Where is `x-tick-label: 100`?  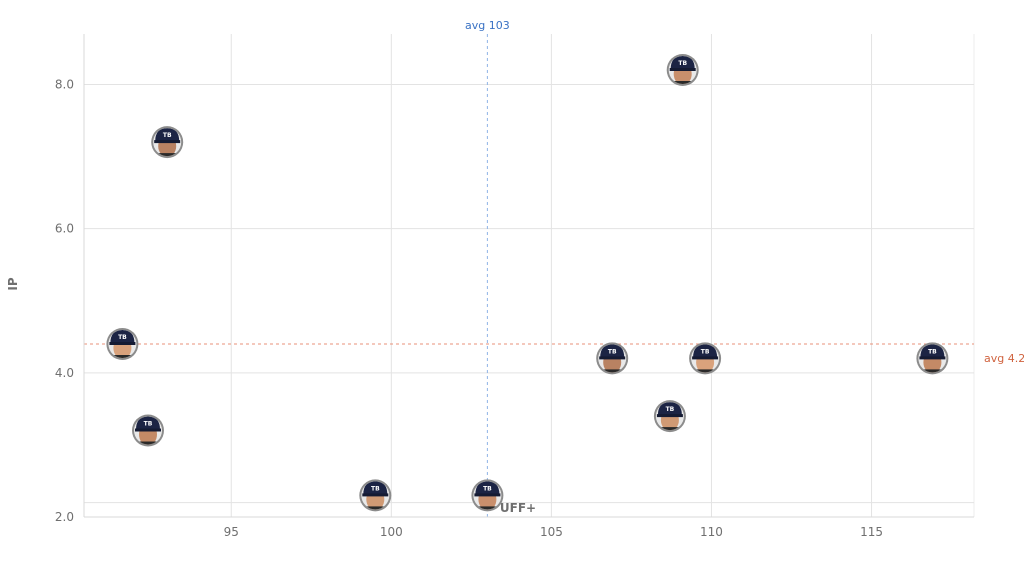
x-tick-label: 100 is located at coordinates (391, 532).